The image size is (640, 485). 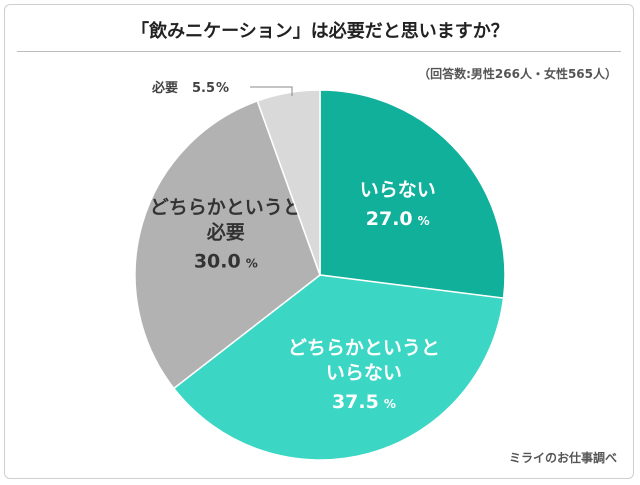 I want to click on svg-text: 27.0%, so click(x=398, y=219).